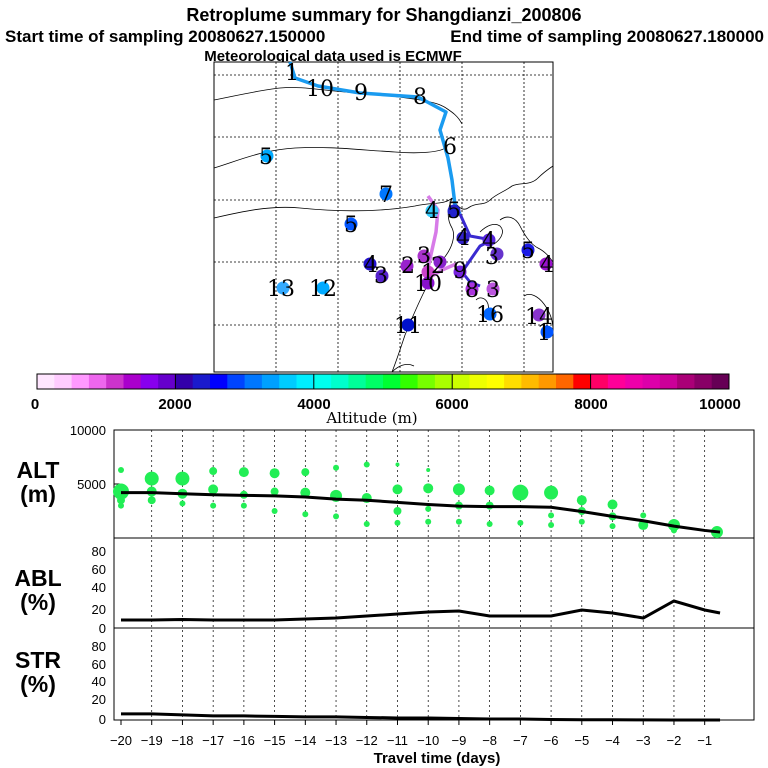 The image size is (768, 768). What do you see at coordinates (418, 500) in the screenshot?
I see `alt-cluster-dots` at bounding box center [418, 500].